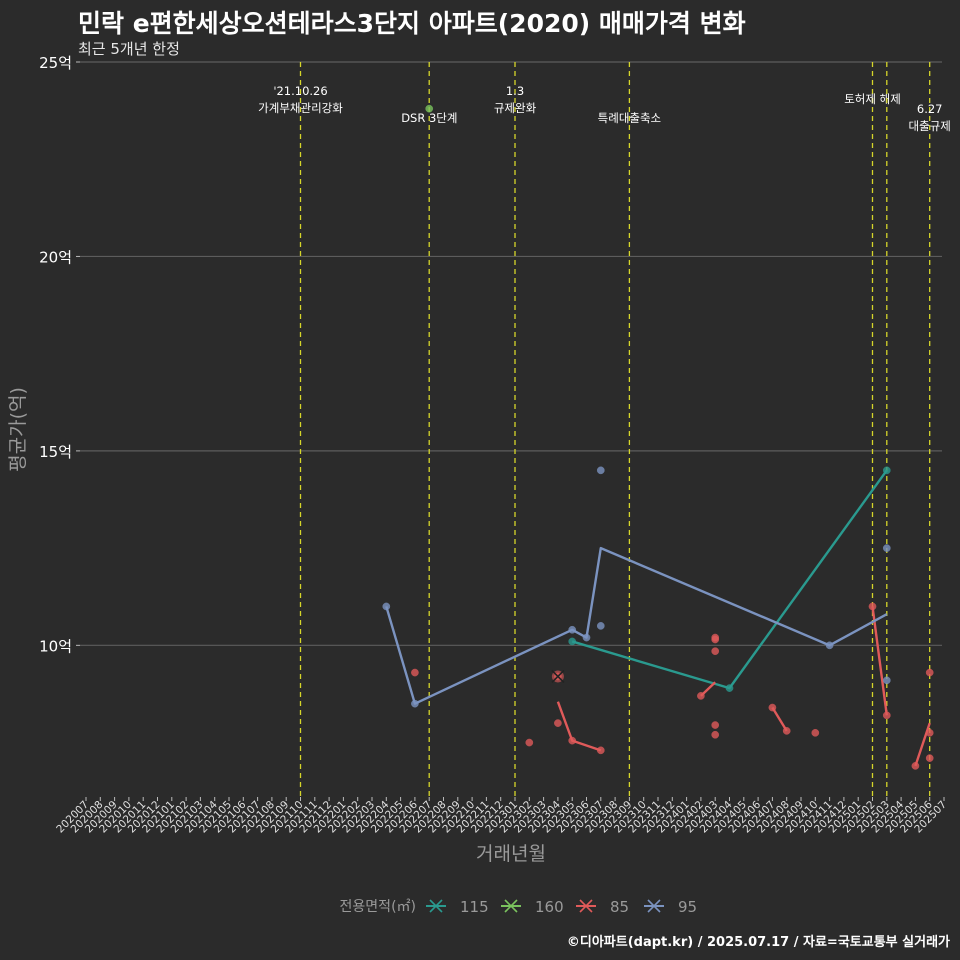  What do you see at coordinates (511, 854) in the screenshot?
I see `x-axis-title: 거래년월` at bounding box center [511, 854].